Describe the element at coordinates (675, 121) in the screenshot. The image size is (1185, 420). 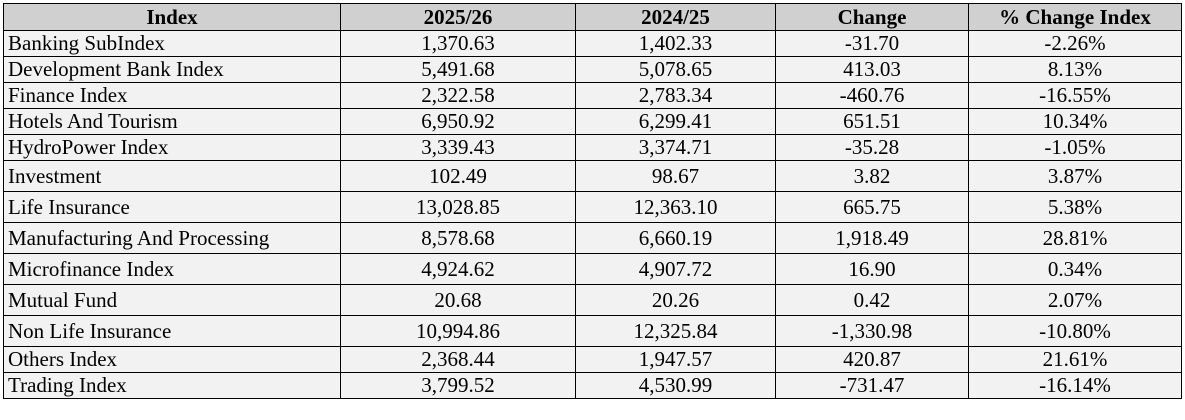
I see `value-cell: 6,299.41` at that location.